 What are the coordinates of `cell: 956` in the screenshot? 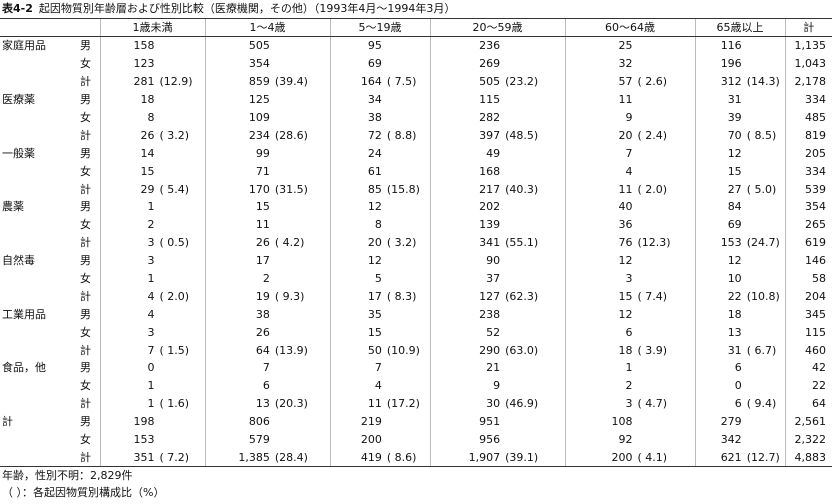 It's located at (497, 439).